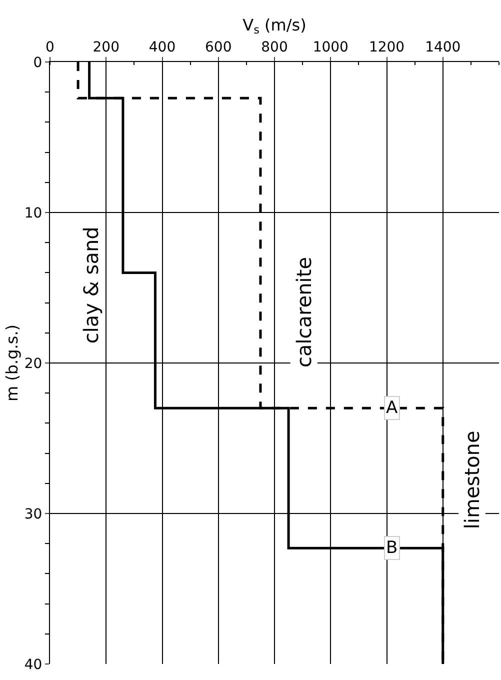  Describe the element at coordinates (330, 47) in the screenshot. I see `x-tick-label: 1000` at that location.